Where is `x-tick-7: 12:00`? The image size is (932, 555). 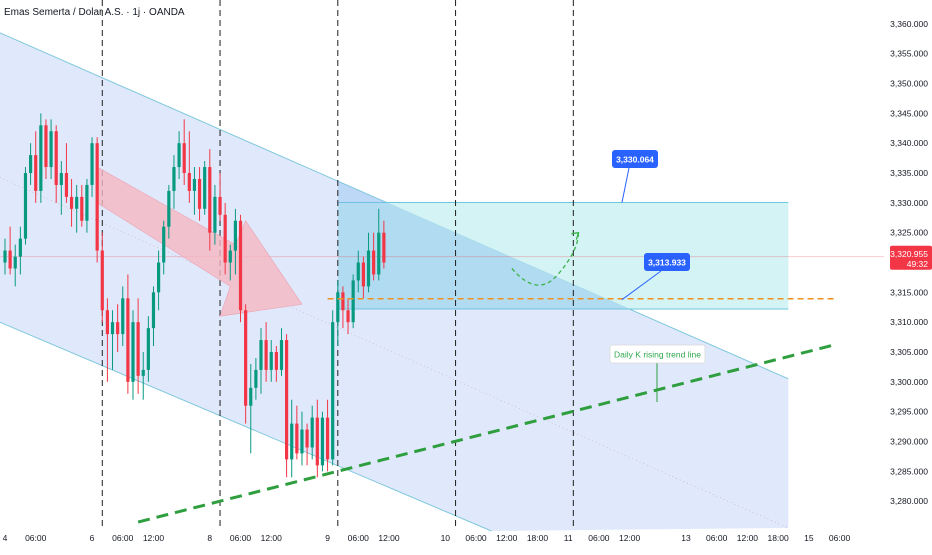 x-tick-7: 12:00 is located at coordinates (272, 538).